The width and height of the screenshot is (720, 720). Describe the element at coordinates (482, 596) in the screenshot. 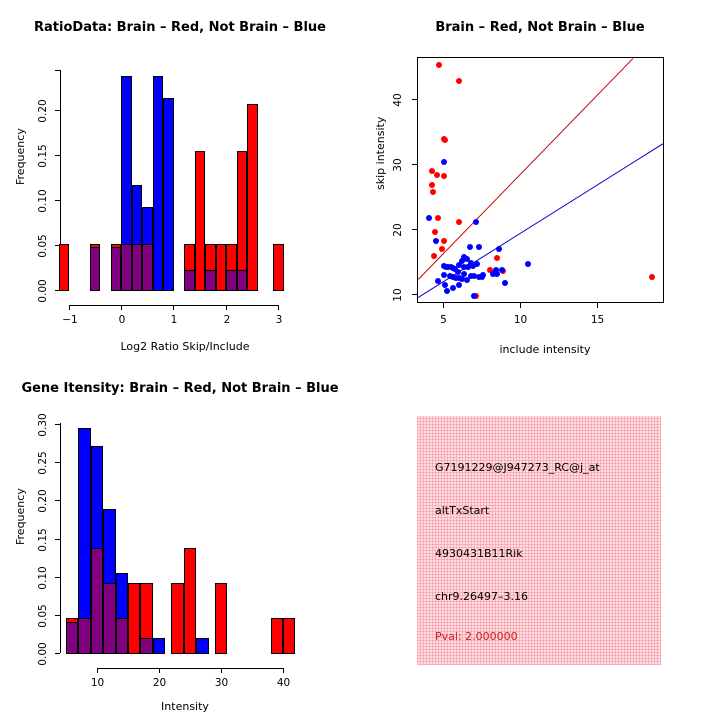

I see `info-locus: chr9.26497–3.16` at that location.